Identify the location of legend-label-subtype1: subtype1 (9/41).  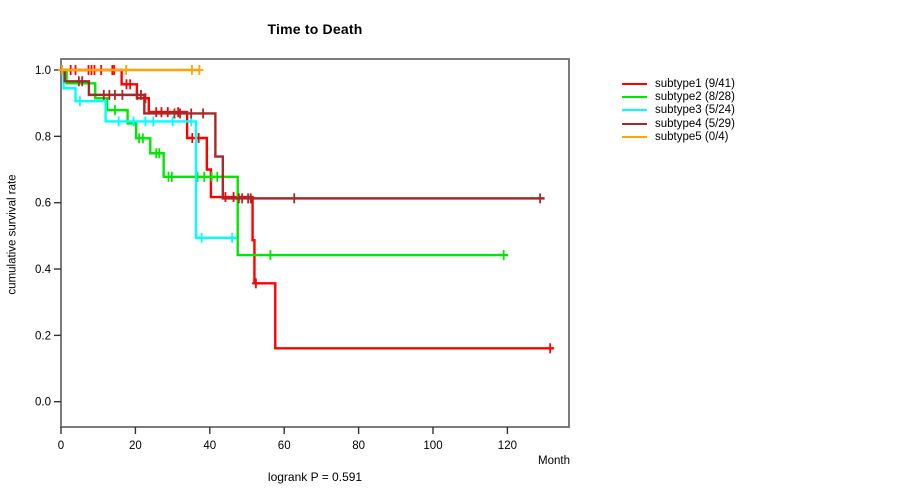
(695, 83).